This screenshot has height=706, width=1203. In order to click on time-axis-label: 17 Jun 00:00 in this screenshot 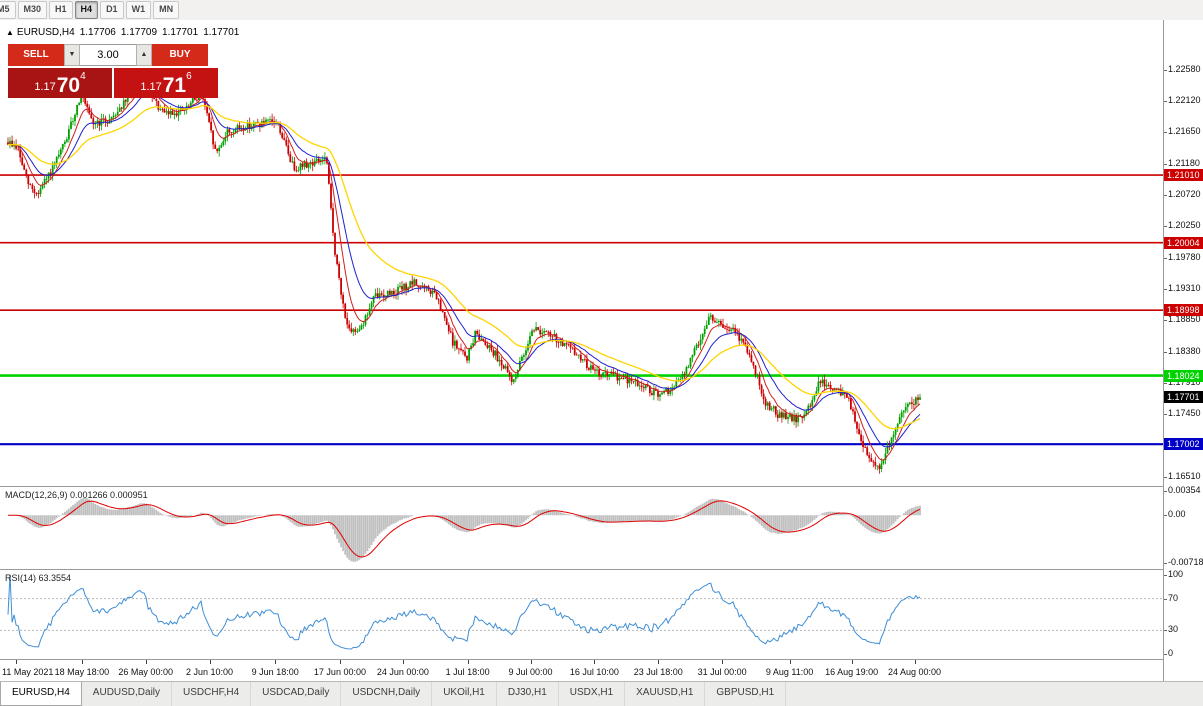, I will do `click(339, 672)`.